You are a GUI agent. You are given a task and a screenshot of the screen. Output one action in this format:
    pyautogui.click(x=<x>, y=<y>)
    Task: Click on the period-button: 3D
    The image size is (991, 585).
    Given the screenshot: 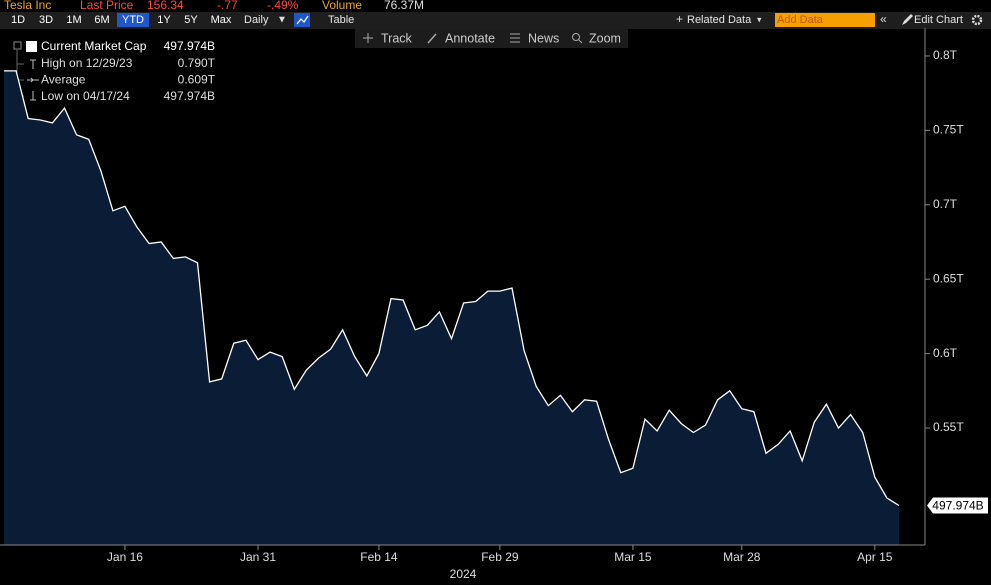 What is the action you would take?
    pyautogui.click(x=46, y=20)
    